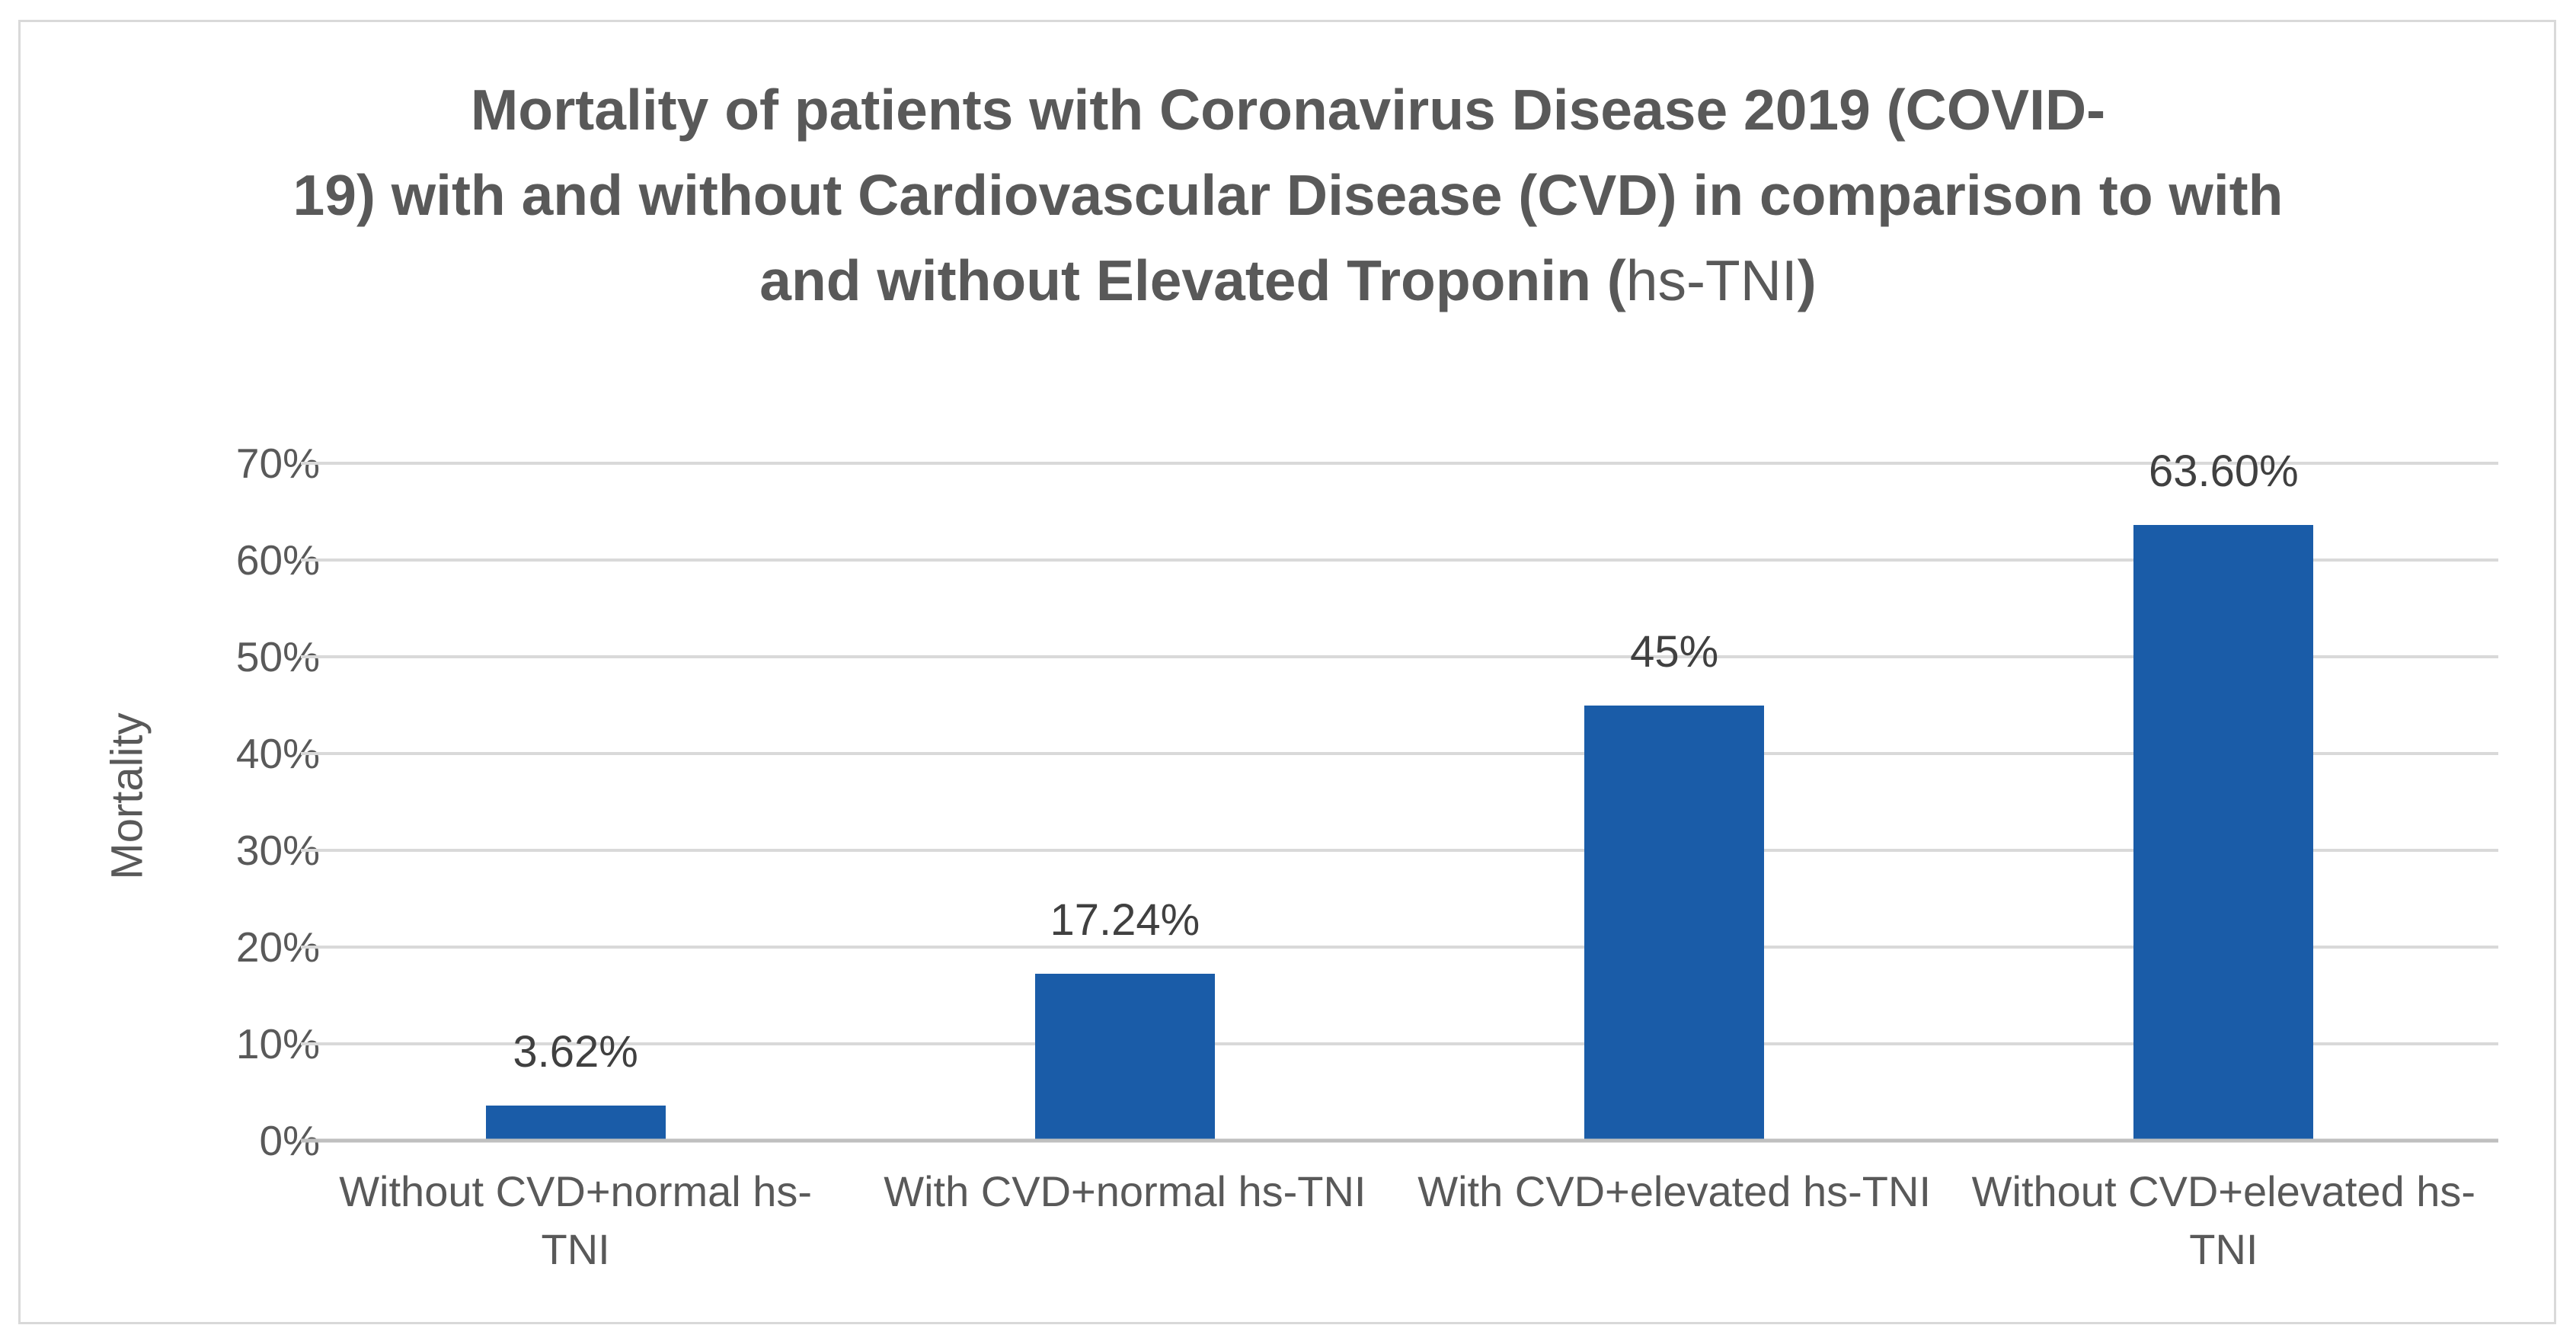 The image size is (2576, 1341). I want to click on chart-title-line-3-bold-suffix: ), so click(1807, 280).